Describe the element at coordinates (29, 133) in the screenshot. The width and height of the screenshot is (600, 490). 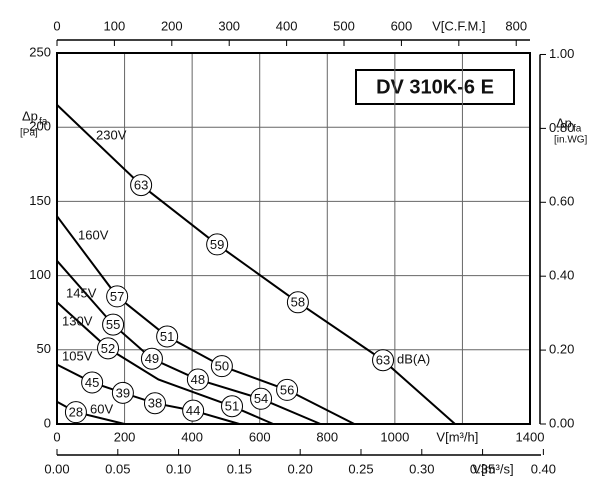
I see `axis-label-unit: [Pa]` at that location.